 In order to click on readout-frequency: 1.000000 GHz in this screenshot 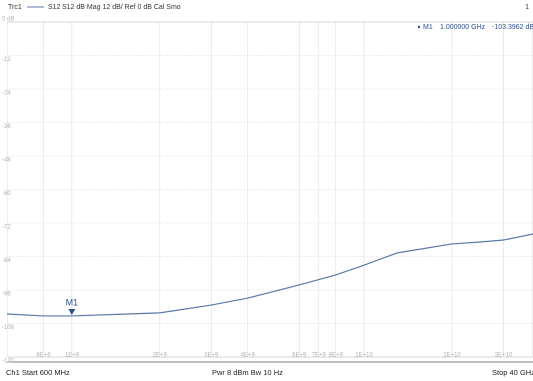, I will do `click(463, 27)`.